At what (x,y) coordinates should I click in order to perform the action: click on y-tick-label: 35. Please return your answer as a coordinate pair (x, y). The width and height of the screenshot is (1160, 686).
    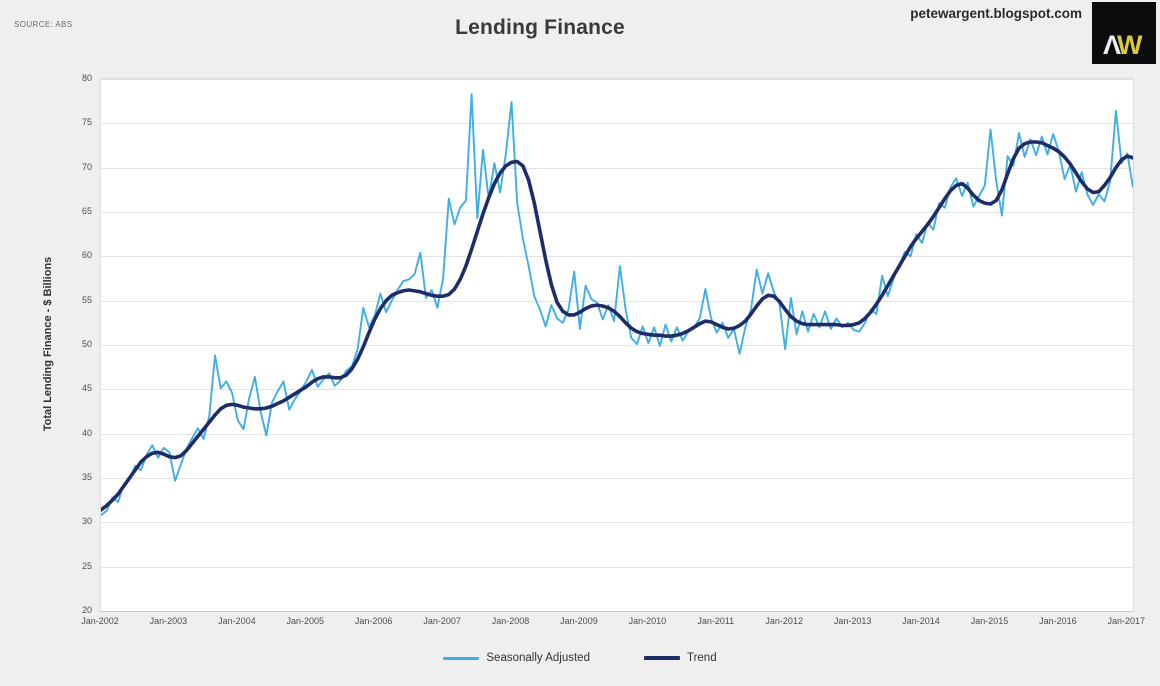
    Looking at the image, I should click on (86, 477).